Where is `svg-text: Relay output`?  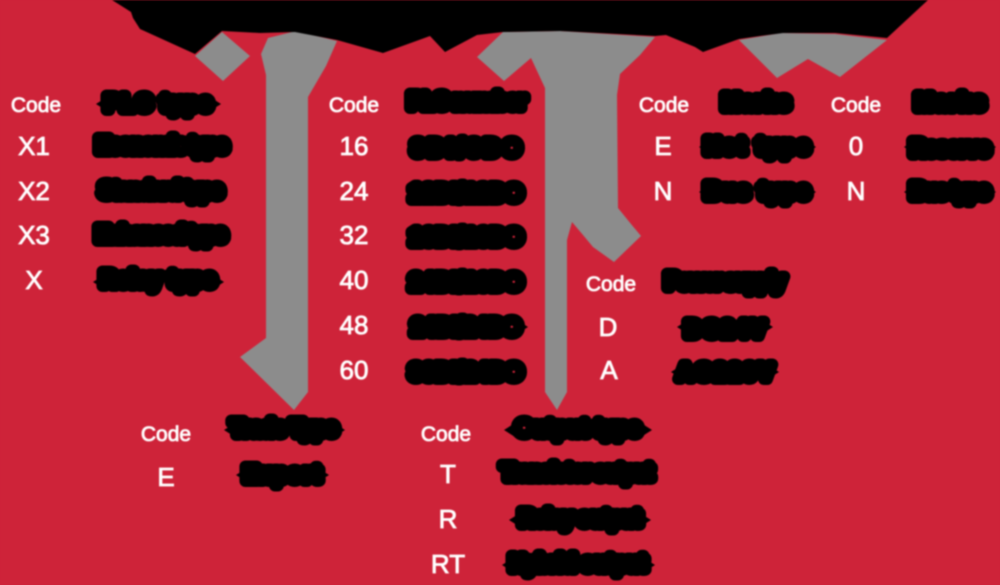
svg-text: Relay output is located at coordinates (580, 518).